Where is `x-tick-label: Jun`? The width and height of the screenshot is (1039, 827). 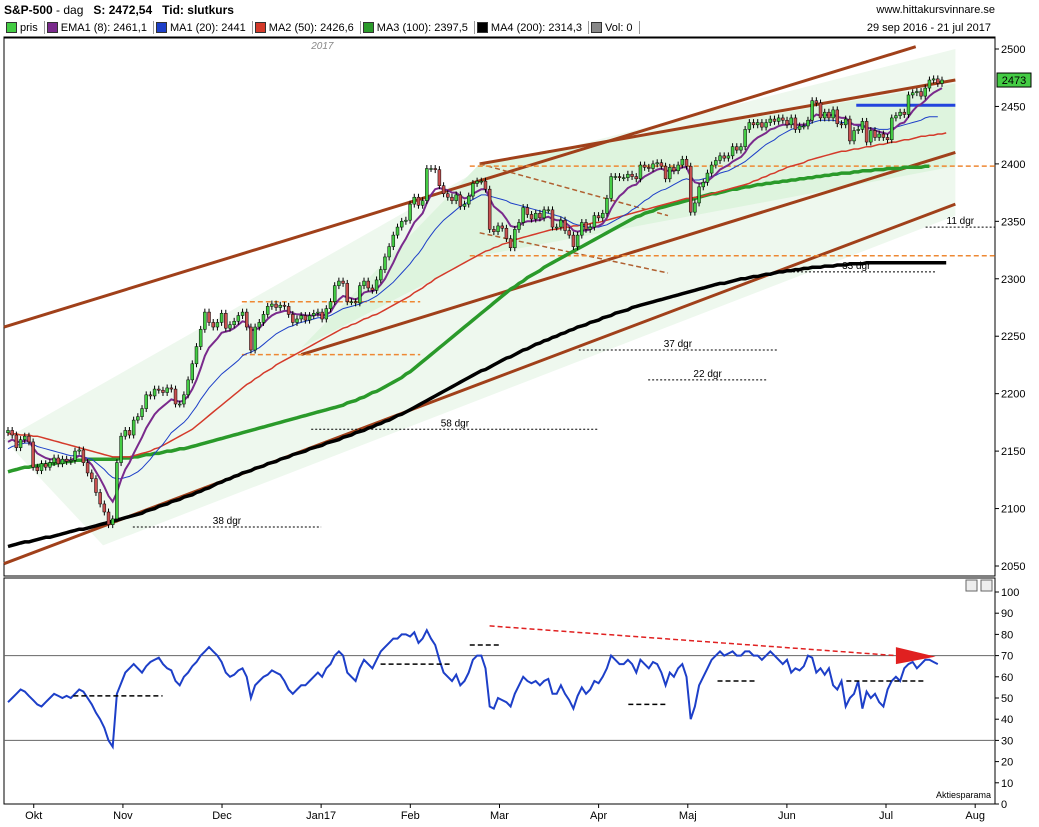 x-tick-label: Jun is located at coordinates (787, 816).